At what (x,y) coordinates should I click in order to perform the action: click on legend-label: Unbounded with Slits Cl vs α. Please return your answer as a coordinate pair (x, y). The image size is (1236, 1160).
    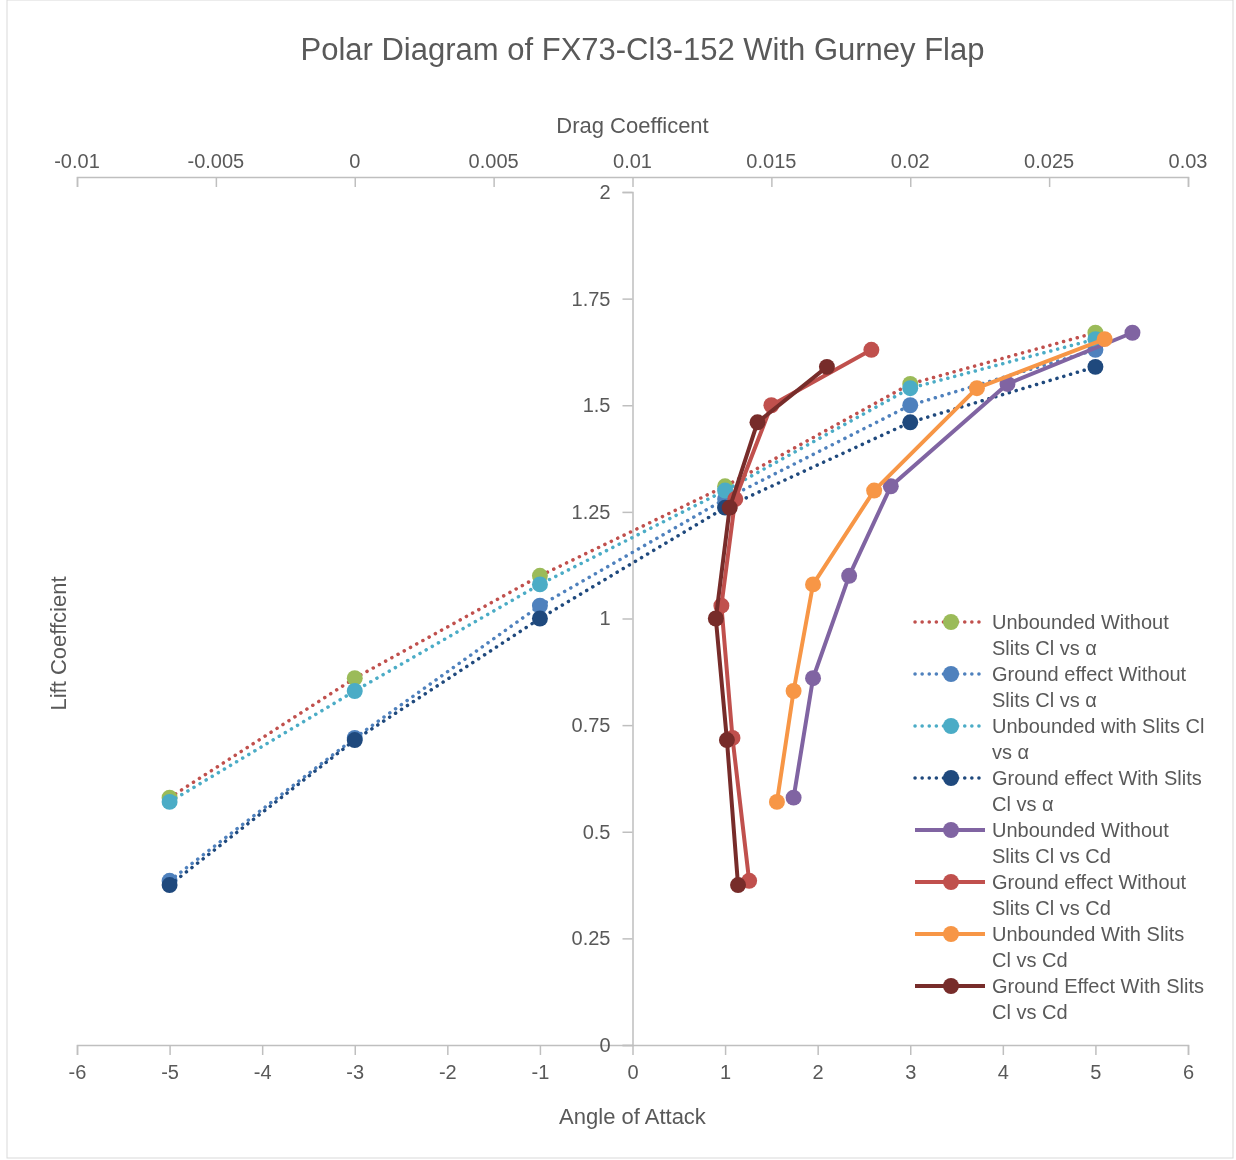
    Looking at the image, I should click on (1098, 739).